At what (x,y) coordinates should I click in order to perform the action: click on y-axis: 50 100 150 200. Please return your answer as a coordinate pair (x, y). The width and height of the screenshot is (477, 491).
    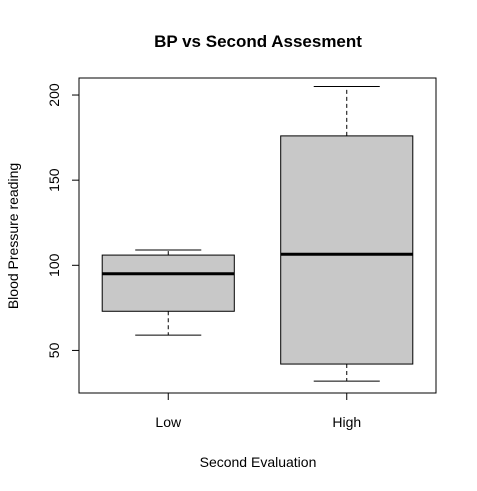
    Looking at the image, I should click on (63, 220).